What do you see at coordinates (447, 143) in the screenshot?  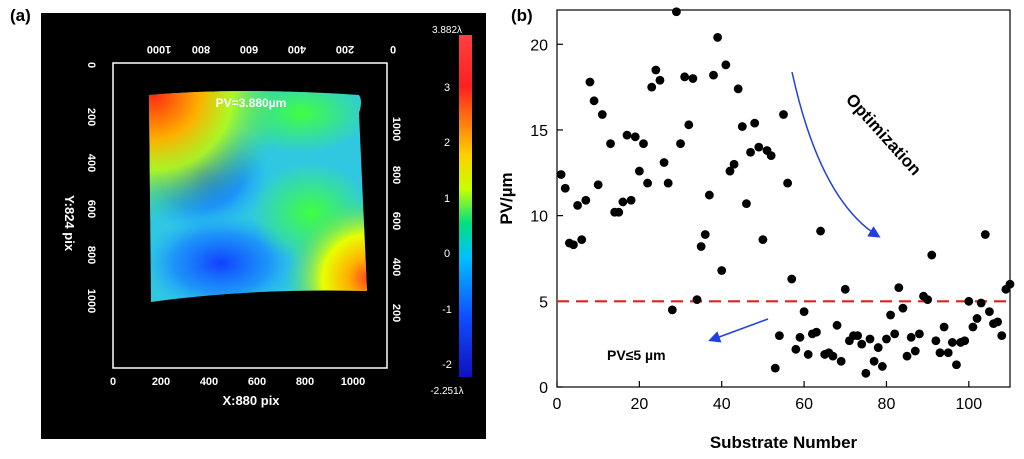 I see `colorbar-tick-label: 2` at bounding box center [447, 143].